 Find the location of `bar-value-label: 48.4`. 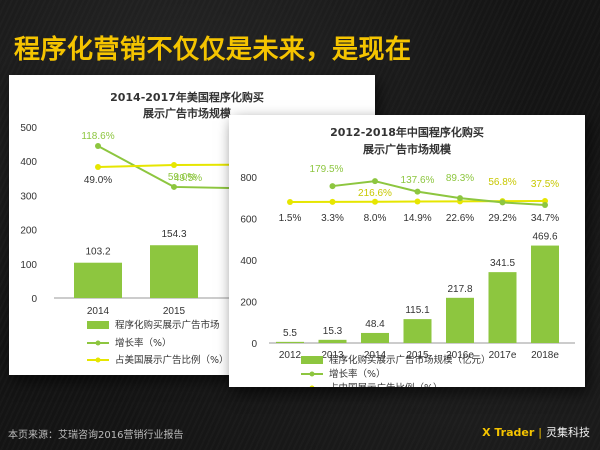

bar-value-label: 48.4 is located at coordinates (375, 324).